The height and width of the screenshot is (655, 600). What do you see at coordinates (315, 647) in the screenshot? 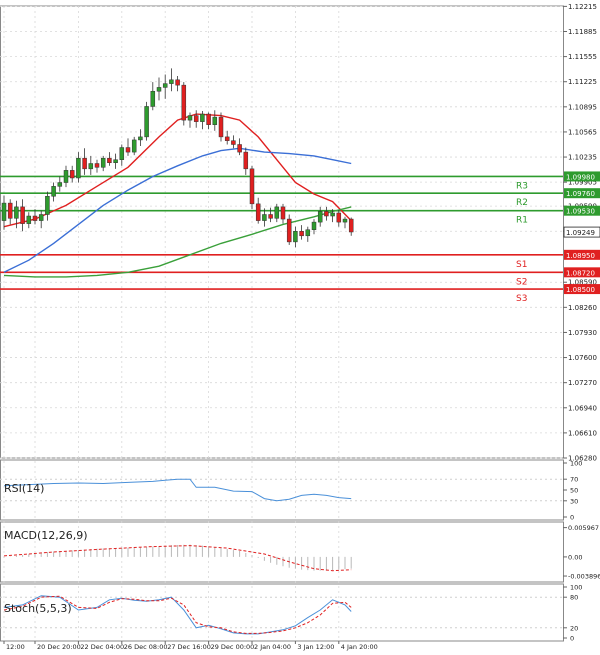
I see `x-tick-label-7: 3 Jan 12:00` at bounding box center [315, 647].